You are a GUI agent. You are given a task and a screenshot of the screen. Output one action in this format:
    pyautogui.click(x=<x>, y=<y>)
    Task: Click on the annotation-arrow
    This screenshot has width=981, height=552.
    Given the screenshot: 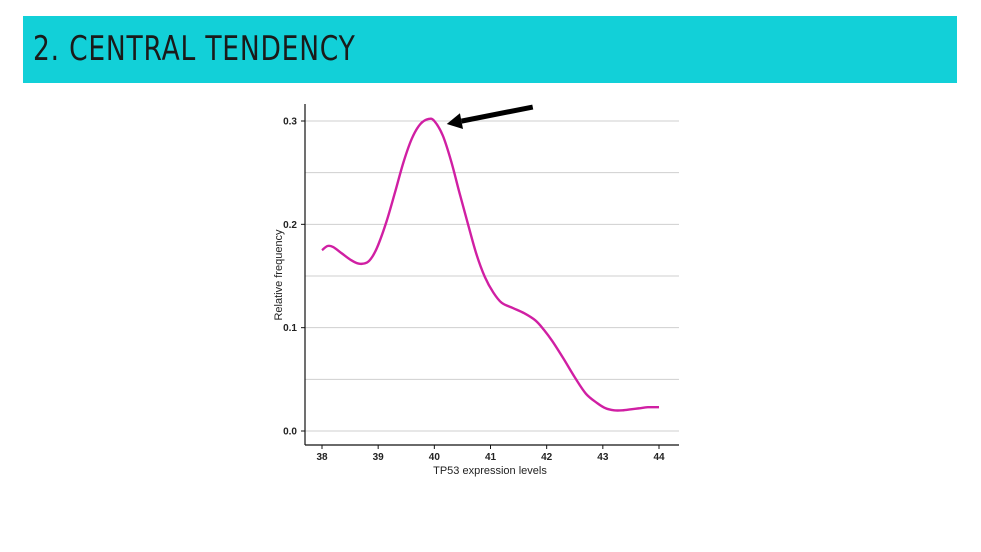 What is the action you would take?
    pyautogui.click(x=490, y=116)
    